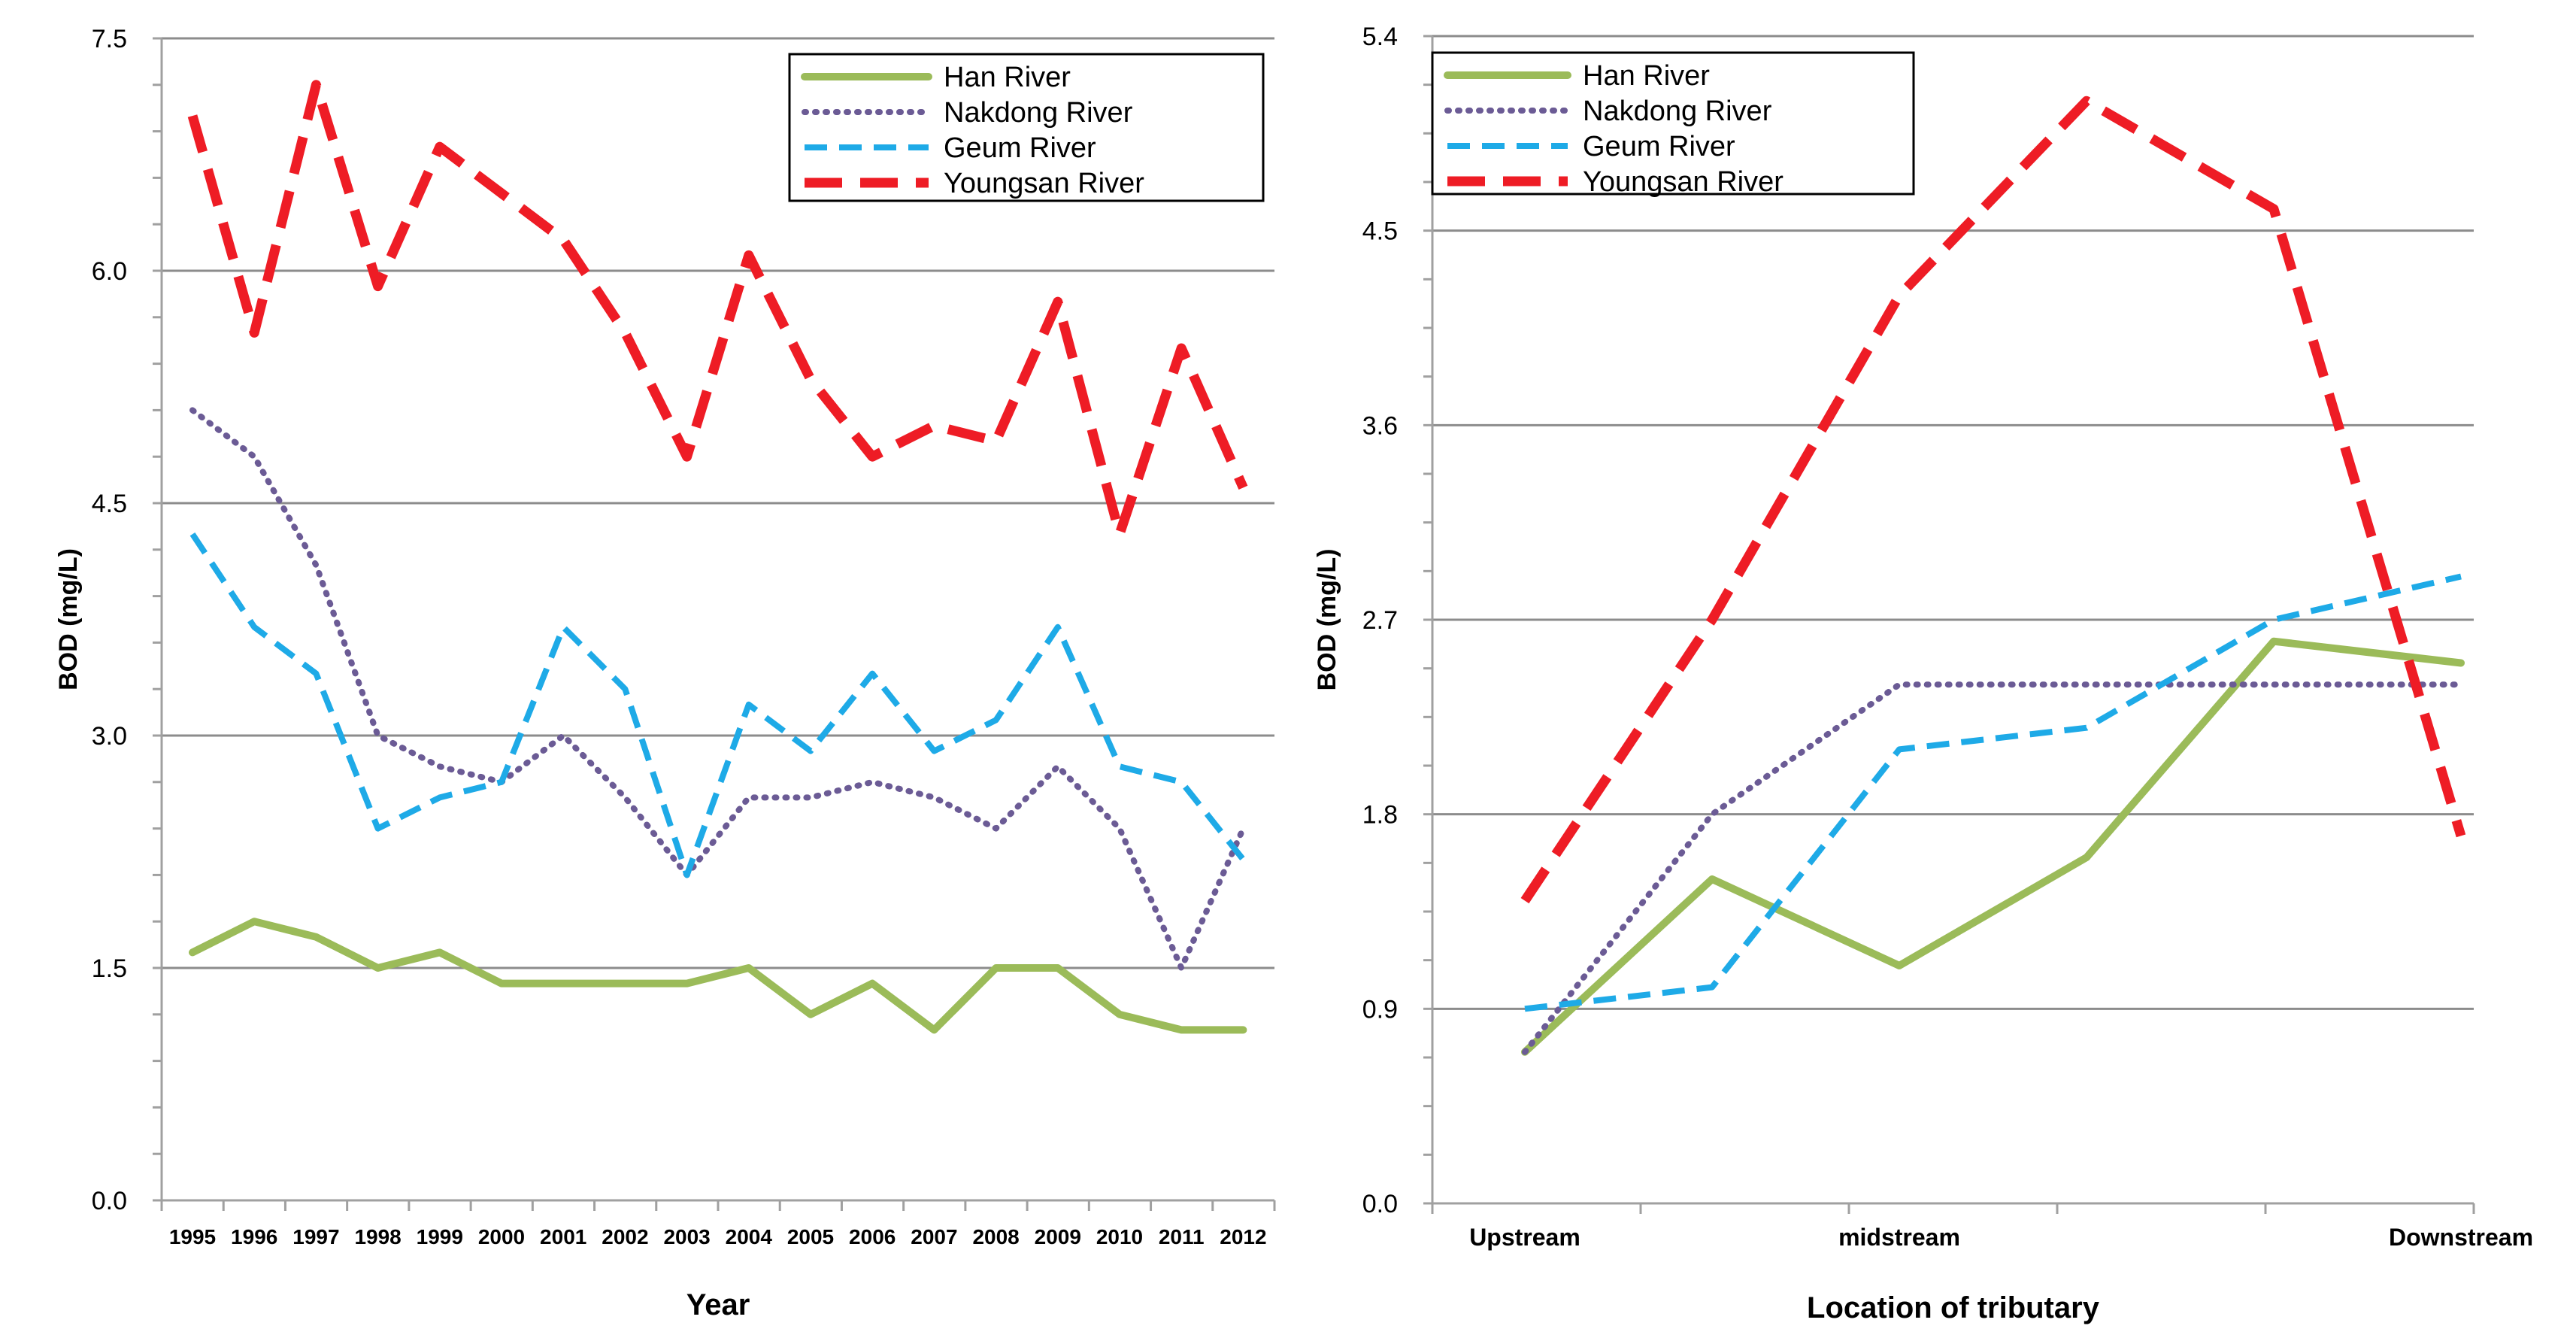 The height and width of the screenshot is (1344, 2576). I want to click on right-chart-y-tick-label: 4.5, so click(1380, 232).